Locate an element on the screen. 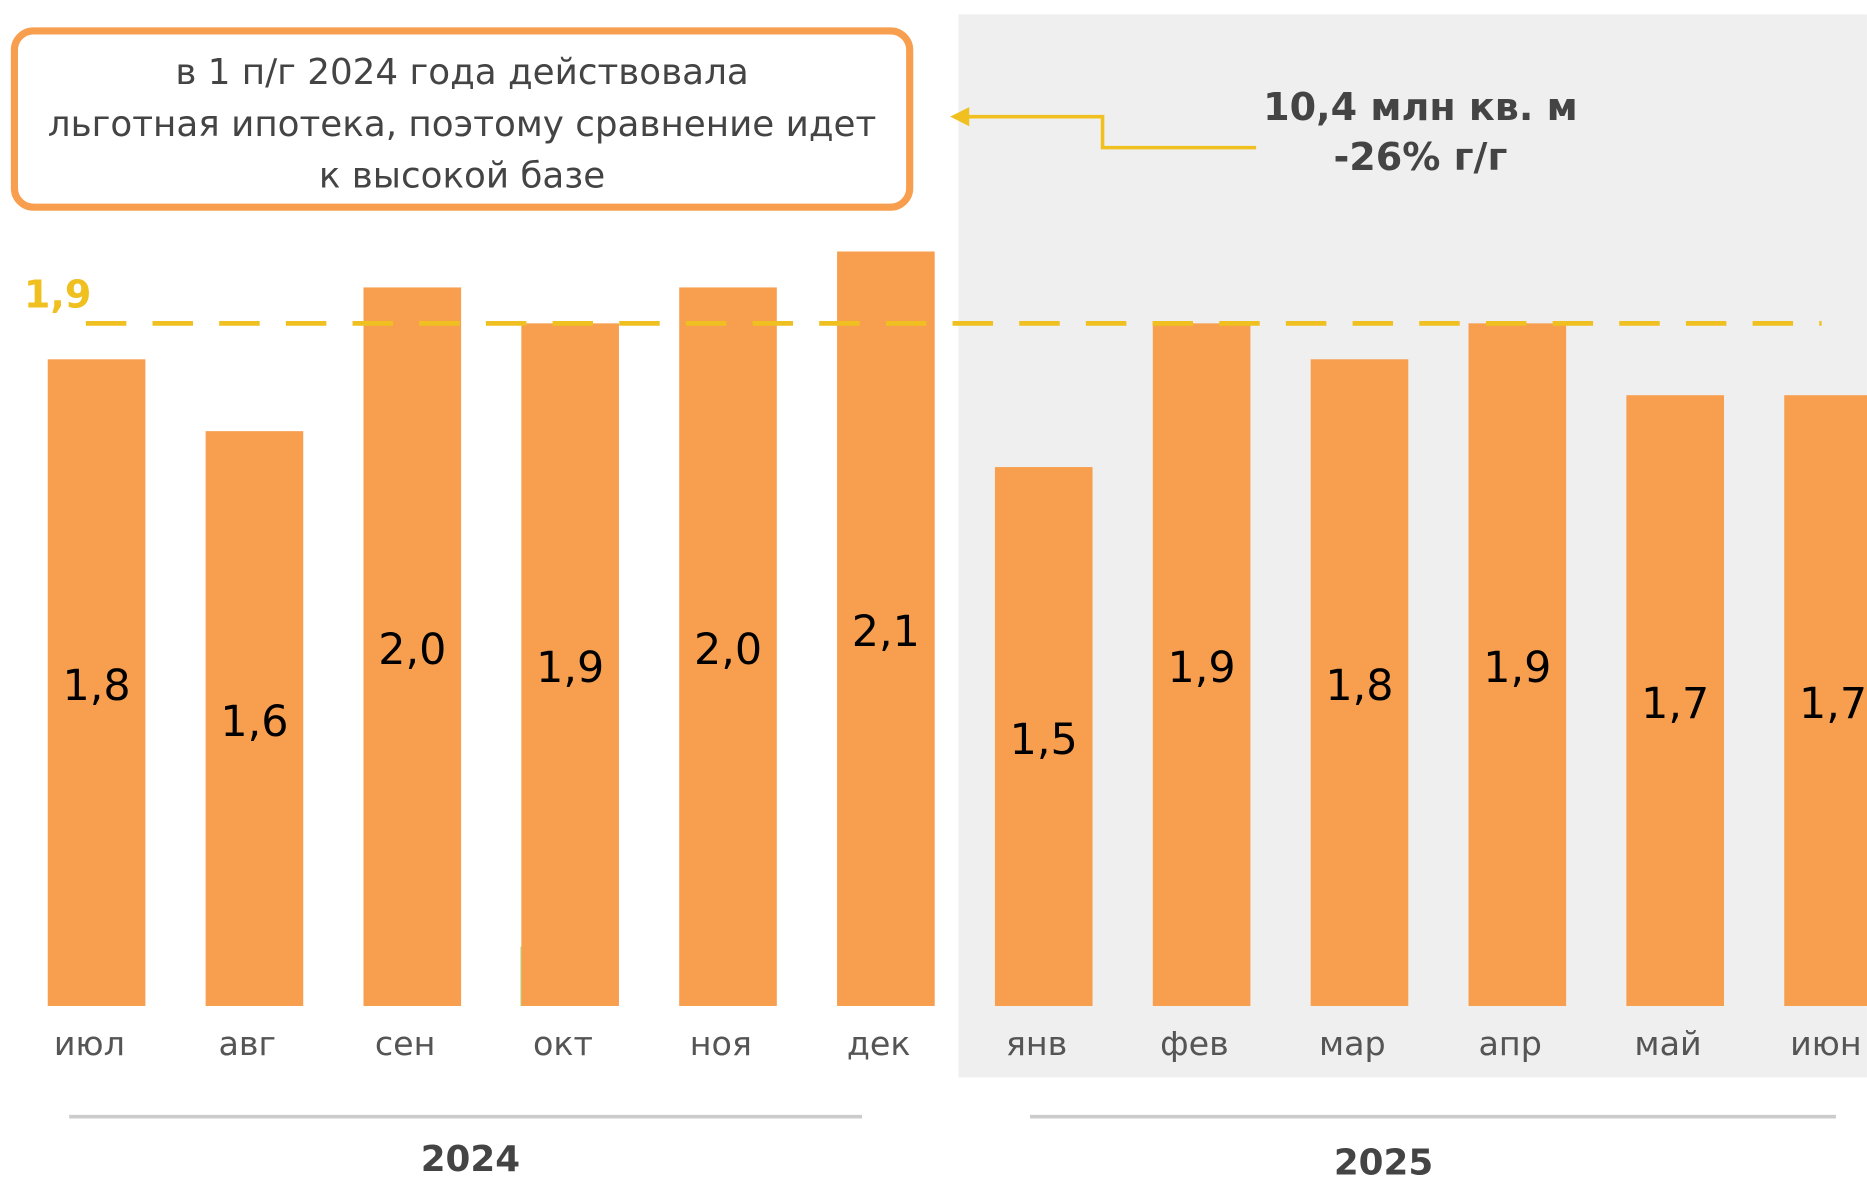  reference-label: 1,9 is located at coordinates (57, 295).